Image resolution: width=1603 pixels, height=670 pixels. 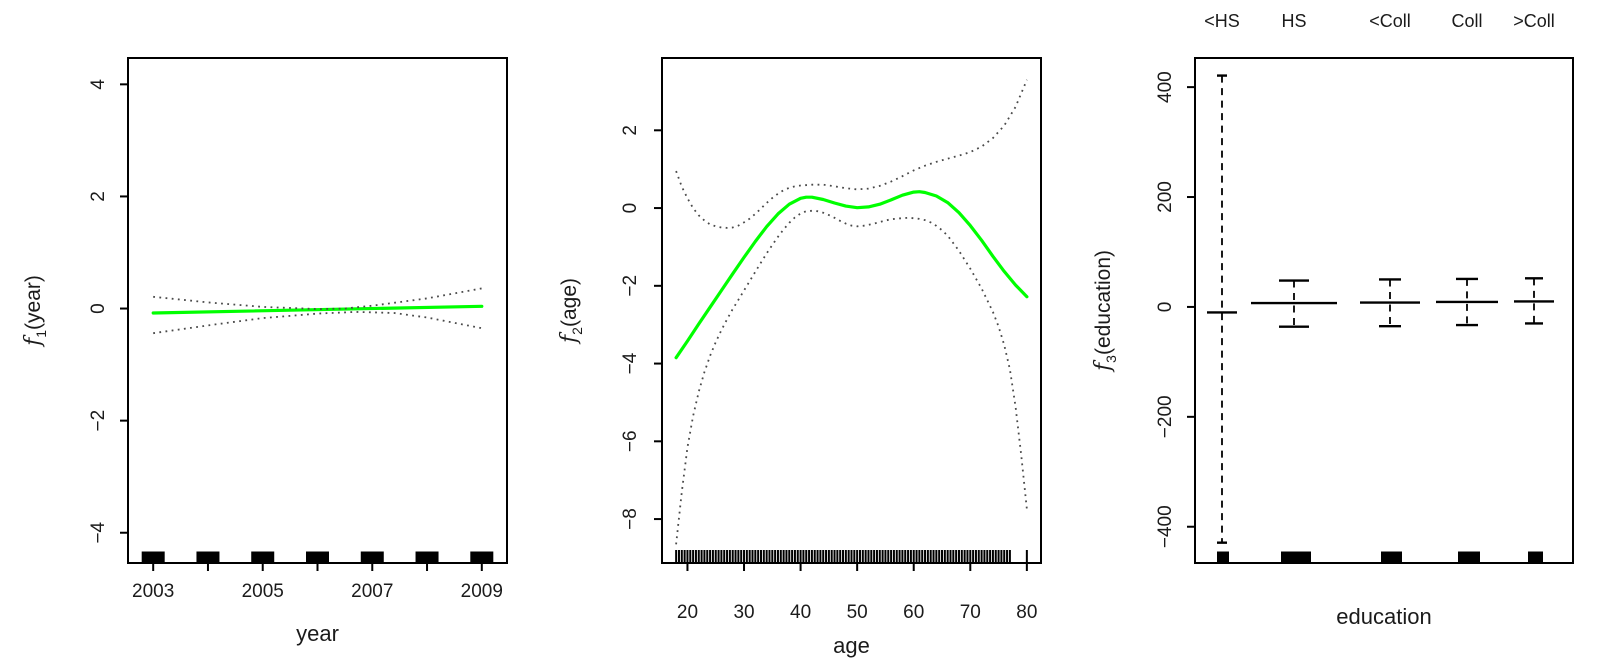 I want to click on category-top-label: HS, so click(x=1293, y=21).